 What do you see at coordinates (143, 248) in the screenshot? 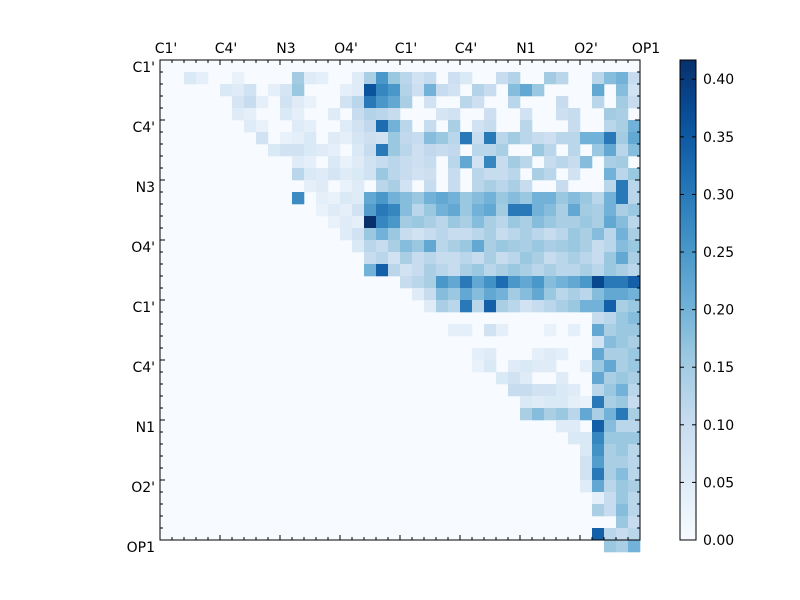
I see `y-tick-label: O4'` at bounding box center [143, 248].